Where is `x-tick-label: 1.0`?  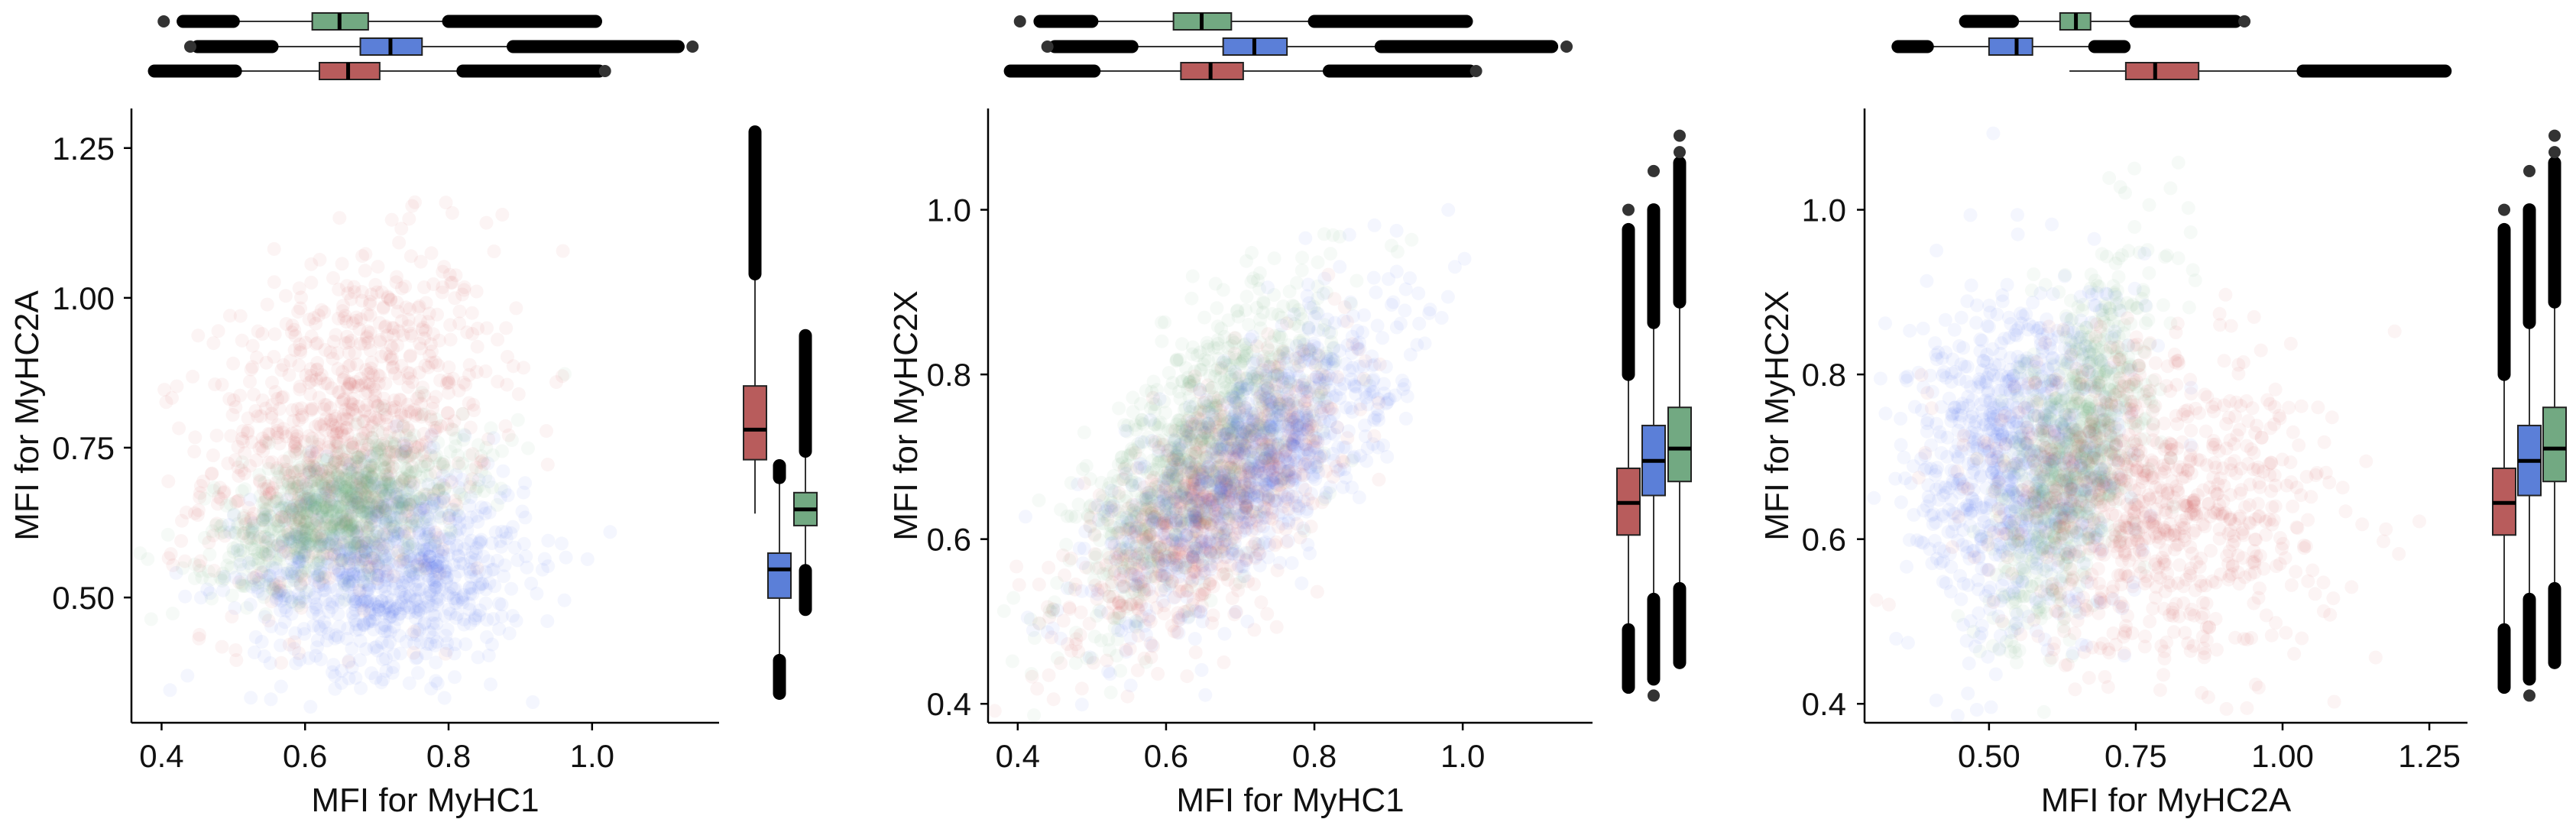 x-tick-label: 1.0 is located at coordinates (592, 756).